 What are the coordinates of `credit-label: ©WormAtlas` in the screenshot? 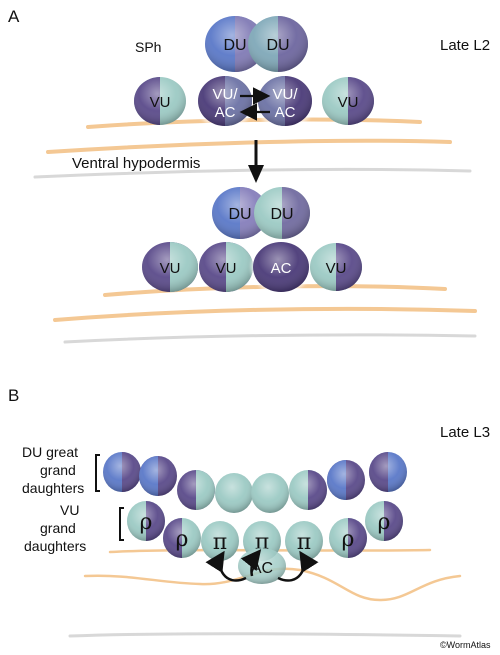 It's located at (465, 645).